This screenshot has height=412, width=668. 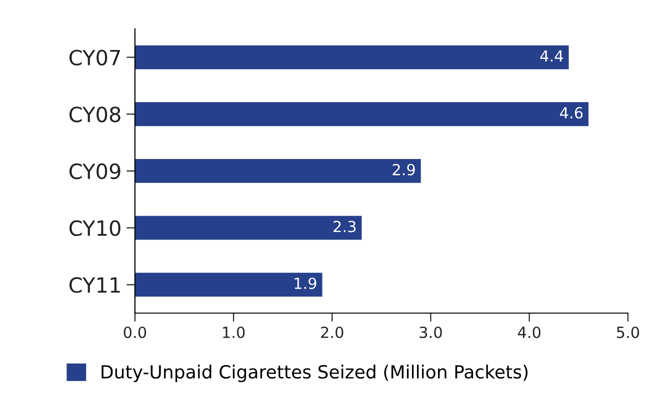 What do you see at coordinates (345, 226) in the screenshot?
I see `data-label: 2.3` at bounding box center [345, 226].